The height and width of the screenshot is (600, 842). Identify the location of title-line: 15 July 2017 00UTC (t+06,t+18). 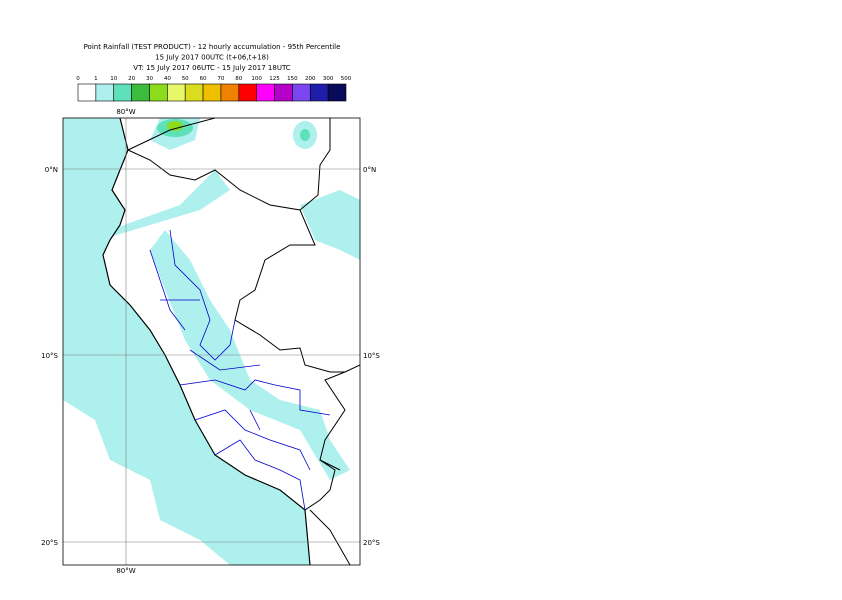
(212, 58).